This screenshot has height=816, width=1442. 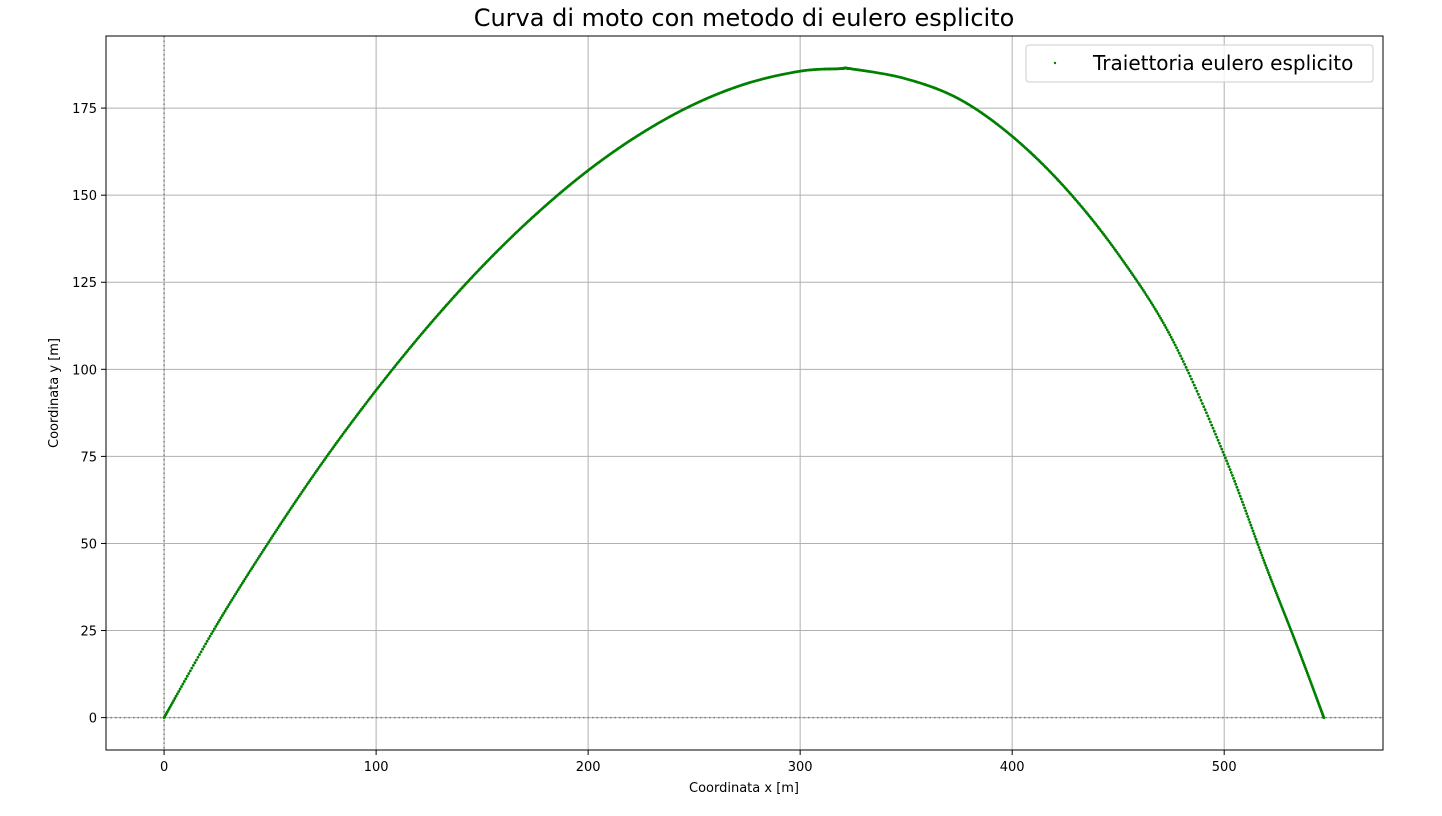 I want to click on legend-label: Traiettoria eulero esplicito, so click(x=1222, y=63).